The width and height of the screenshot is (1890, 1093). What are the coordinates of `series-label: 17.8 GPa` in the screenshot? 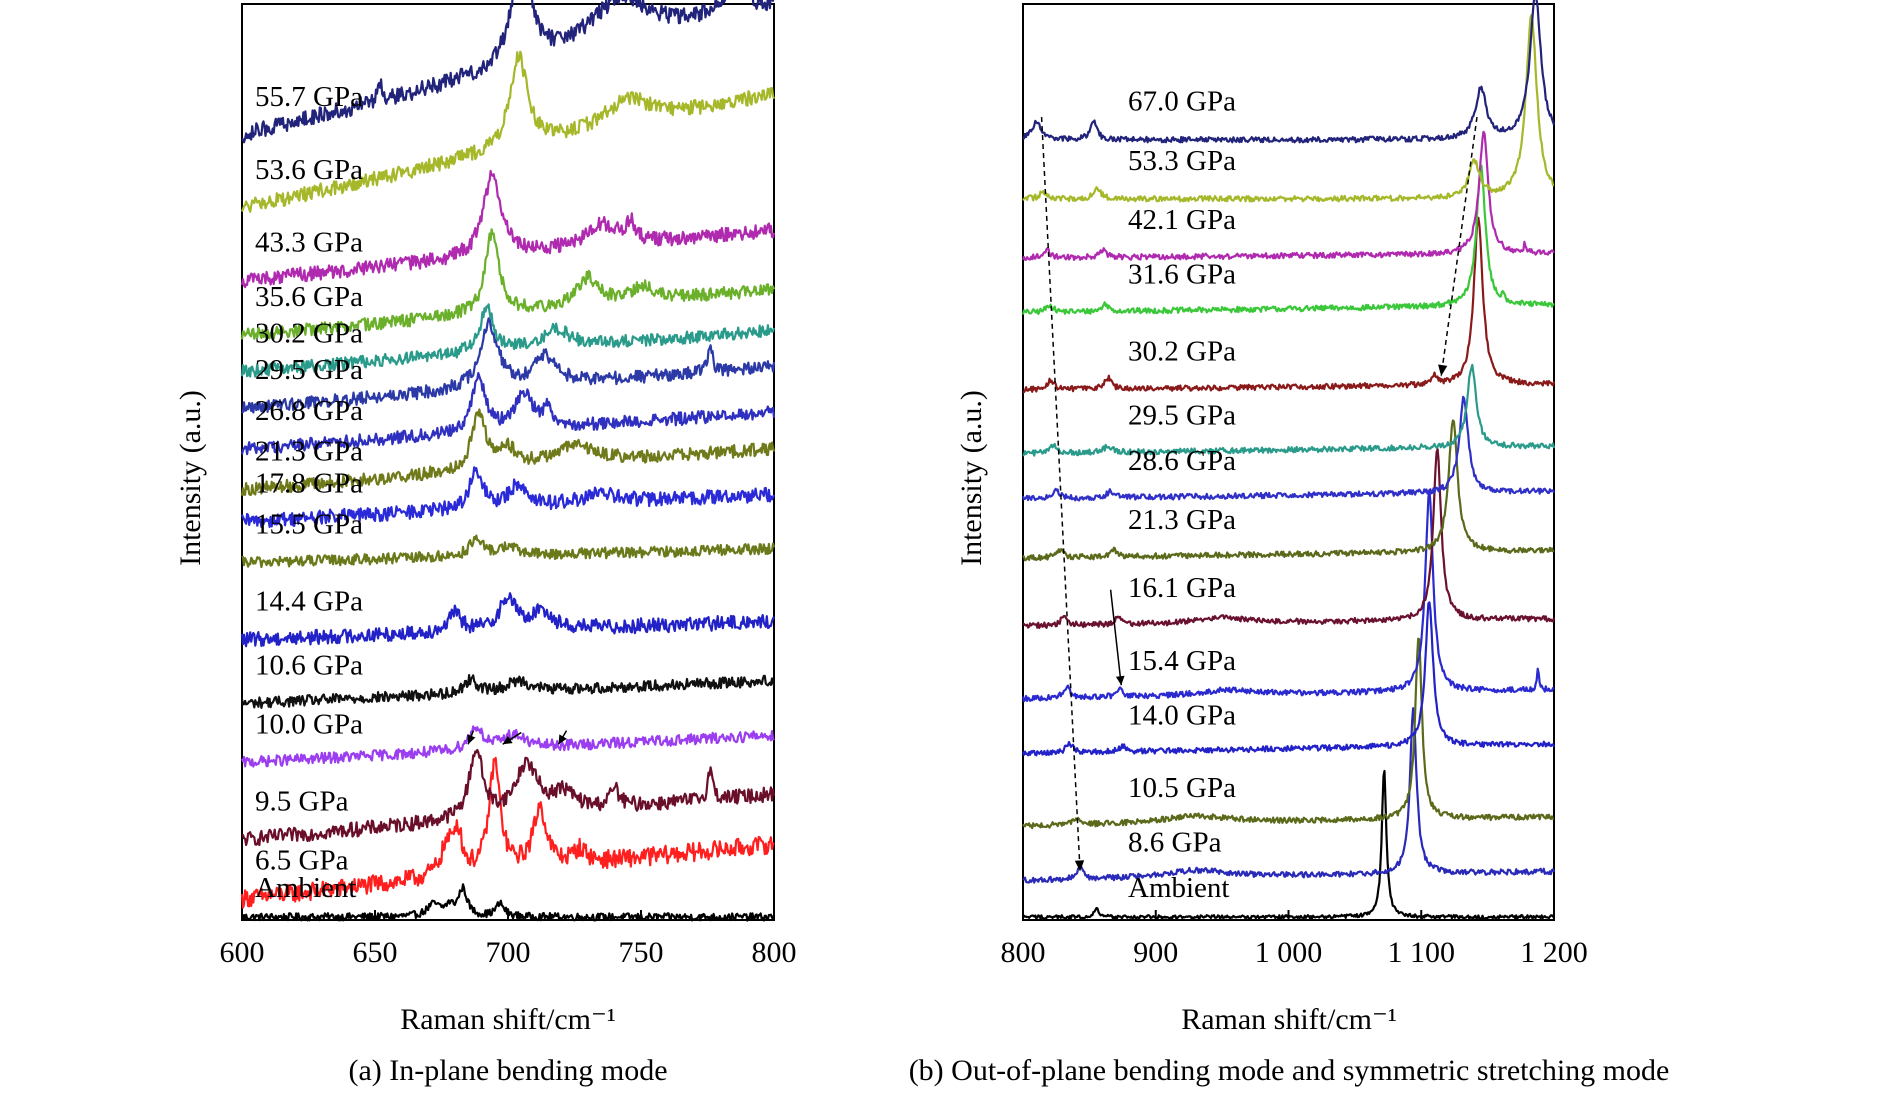 It's located at (309, 483).